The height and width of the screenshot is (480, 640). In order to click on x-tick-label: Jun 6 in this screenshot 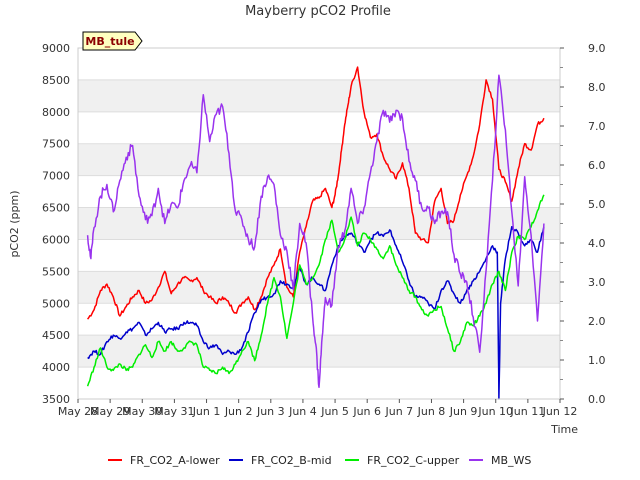, I will do `click(366, 411)`.